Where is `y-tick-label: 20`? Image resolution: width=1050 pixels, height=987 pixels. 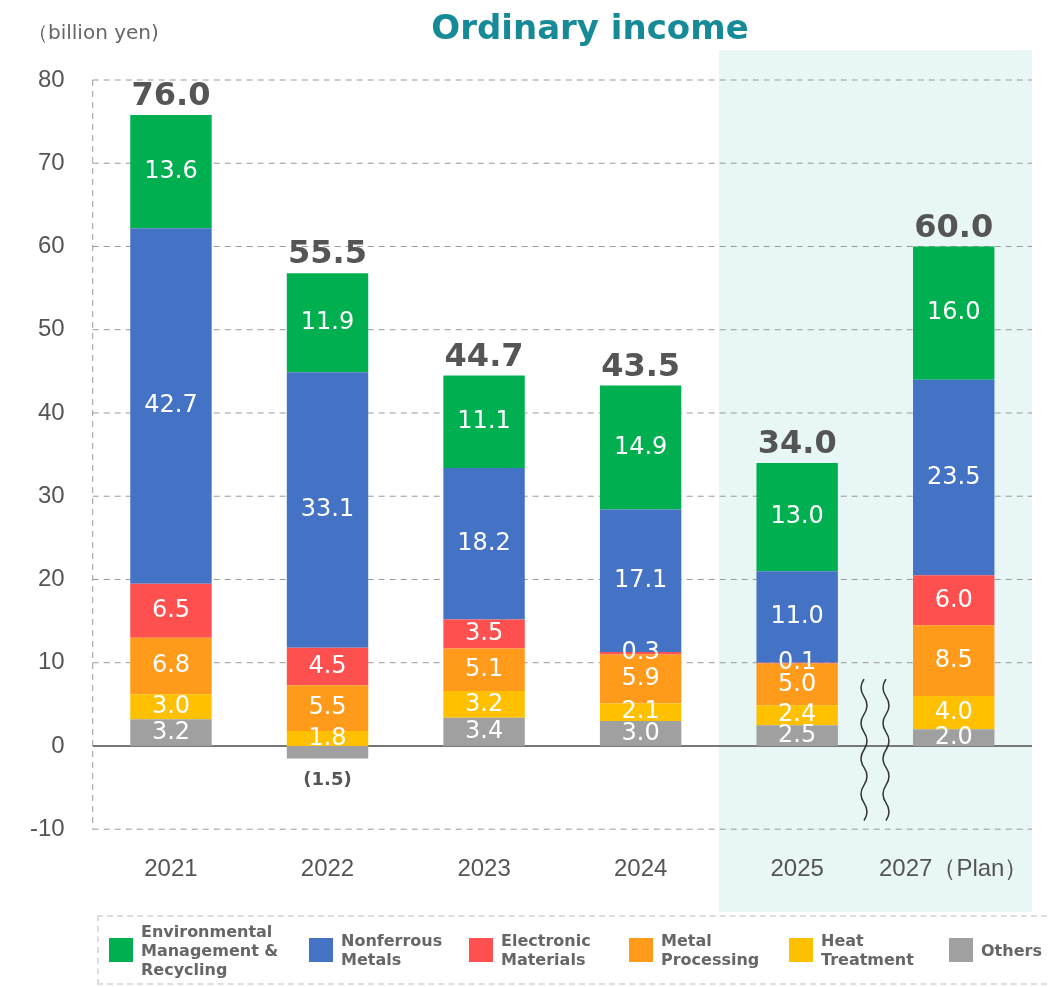 y-tick-label: 20 is located at coordinates (51, 578).